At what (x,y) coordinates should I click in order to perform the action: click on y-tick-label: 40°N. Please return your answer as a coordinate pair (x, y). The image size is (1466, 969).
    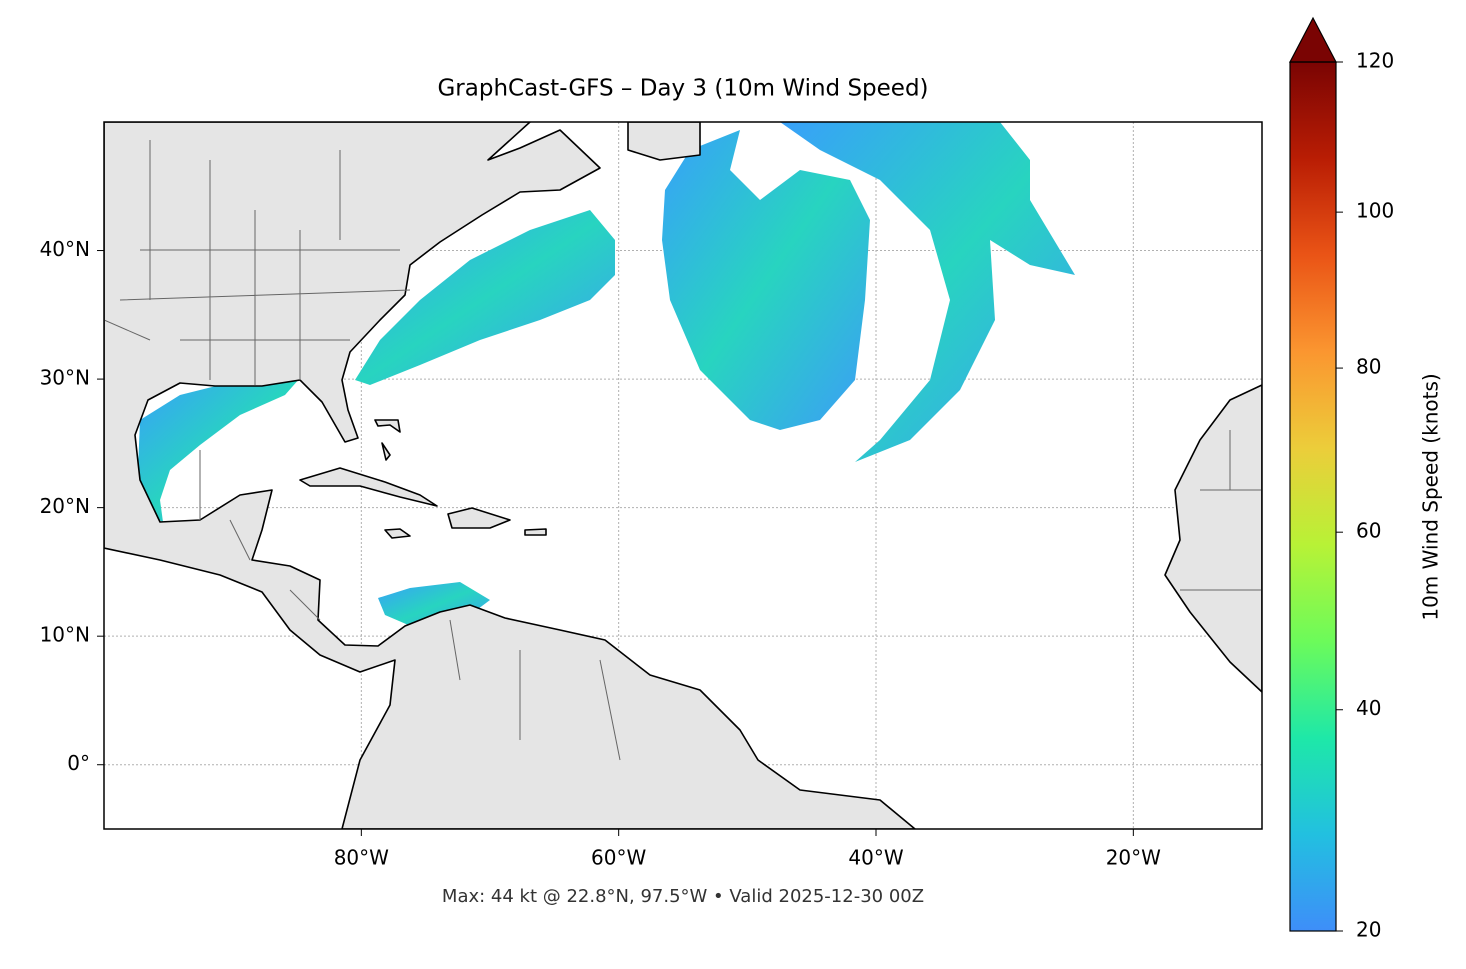
    Looking at the image, I should click on (65, 249).